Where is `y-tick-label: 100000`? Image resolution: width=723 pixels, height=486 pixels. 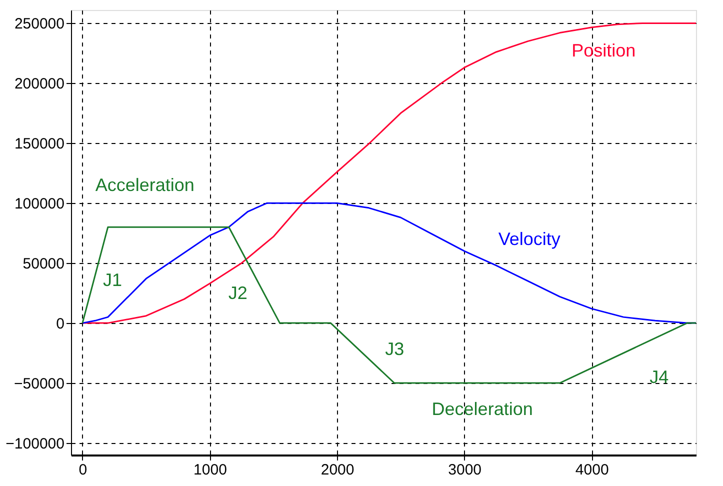
y-tick-label: 100000 is located at coordinates (39, 204).